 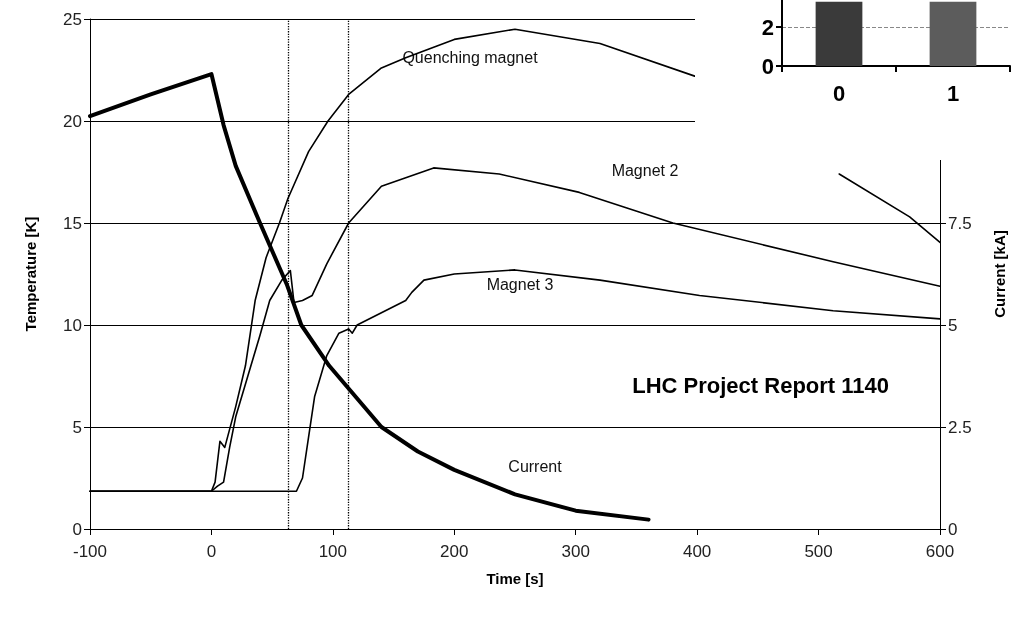 What do you see at coordinates (72, 223) in the screenshot?
I see `y-tick-label: 15` at bounding box center [72, 223].